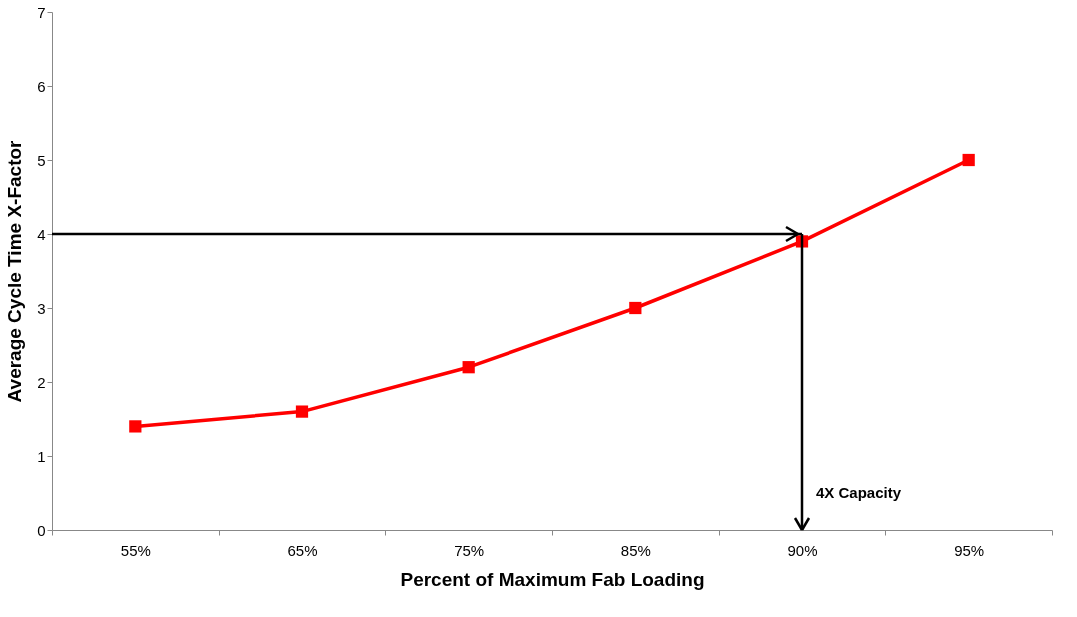  I want to click on annotation: 4X Capacity, so click(859, 492).